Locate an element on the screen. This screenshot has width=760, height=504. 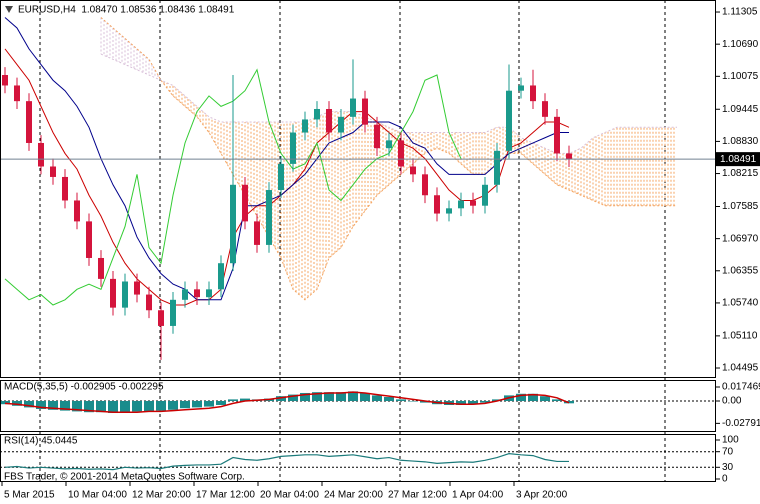
x-tick-label: 20 Mar 04:00 is located at coordinates (289, 495).